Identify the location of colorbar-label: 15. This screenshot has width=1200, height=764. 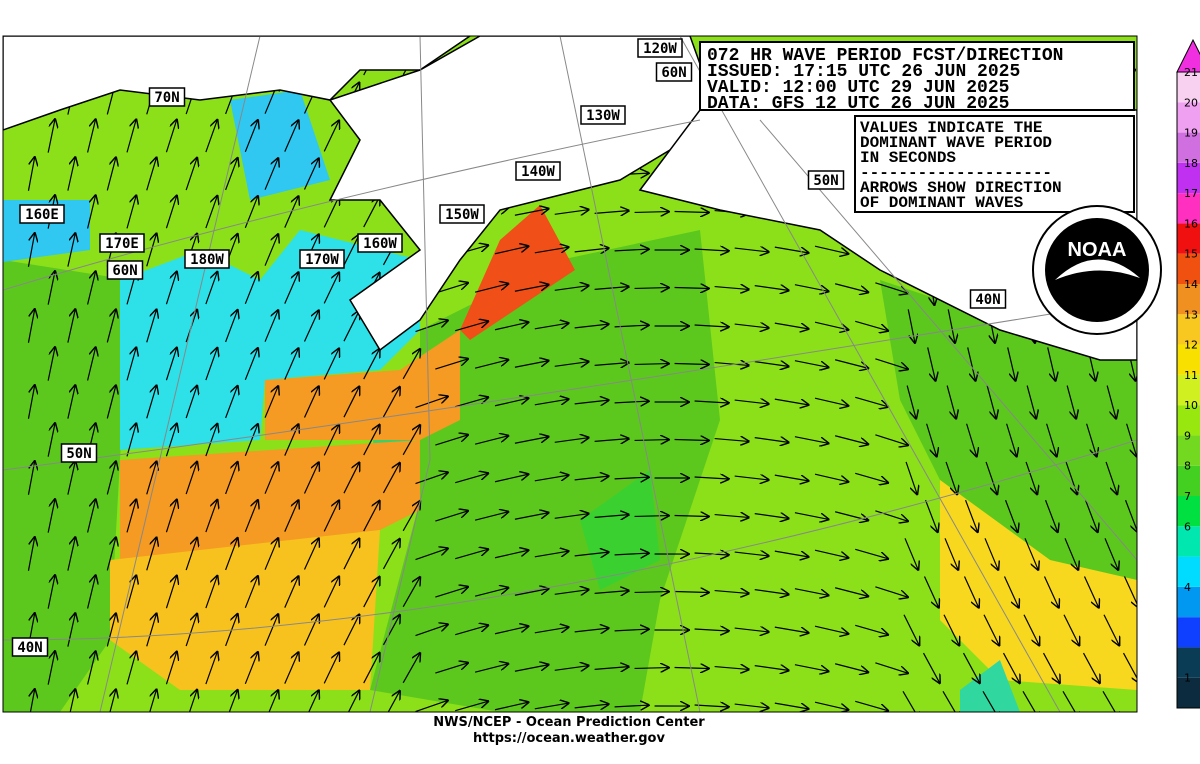
(1191, 254).